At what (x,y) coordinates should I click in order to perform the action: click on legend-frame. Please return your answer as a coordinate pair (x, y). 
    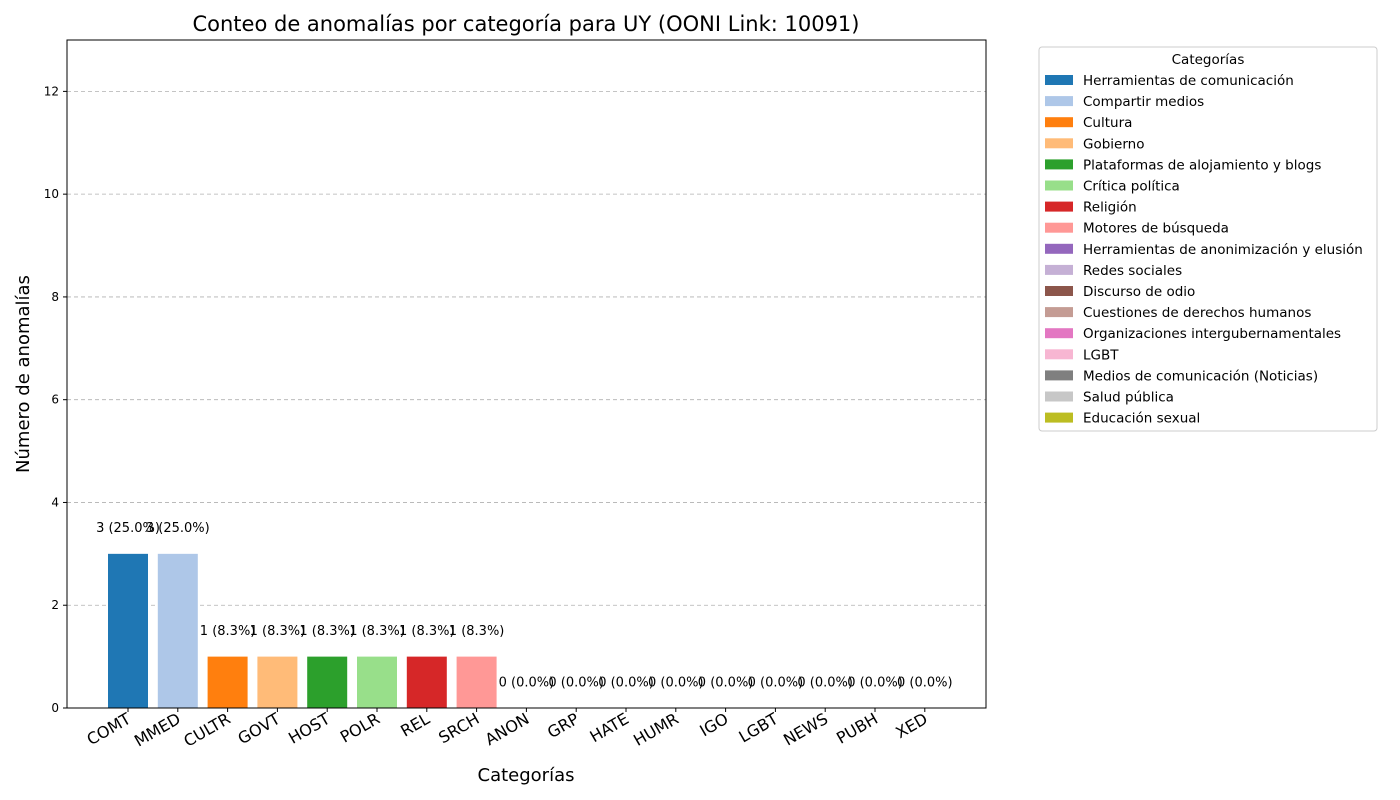
    Looking at the image, I should click on (1208, 239).